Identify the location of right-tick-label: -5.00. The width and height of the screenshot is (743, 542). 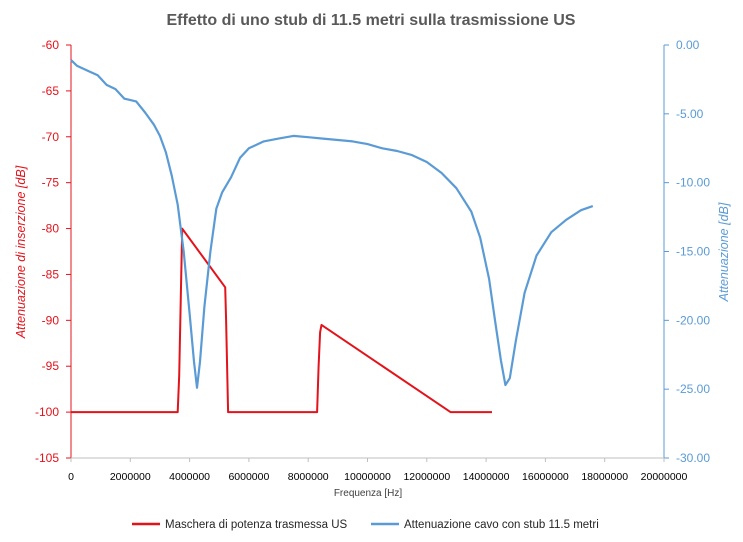
(690, 114).